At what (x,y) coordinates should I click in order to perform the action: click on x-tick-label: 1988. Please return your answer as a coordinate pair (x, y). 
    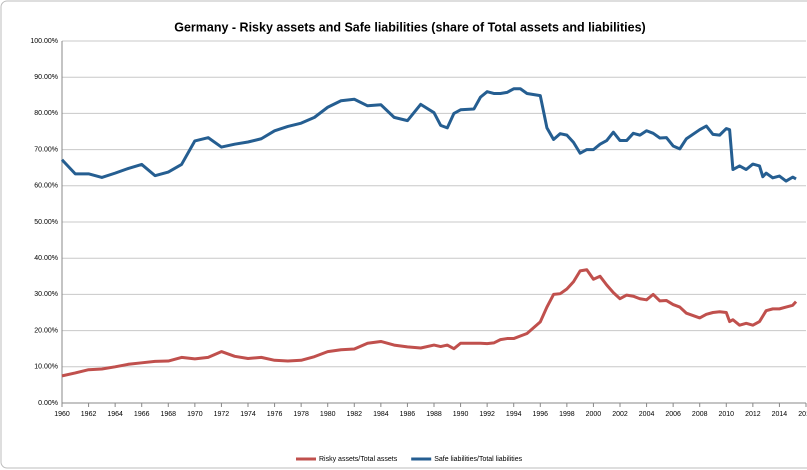
    Looking at the image, I should click on (434, 414).